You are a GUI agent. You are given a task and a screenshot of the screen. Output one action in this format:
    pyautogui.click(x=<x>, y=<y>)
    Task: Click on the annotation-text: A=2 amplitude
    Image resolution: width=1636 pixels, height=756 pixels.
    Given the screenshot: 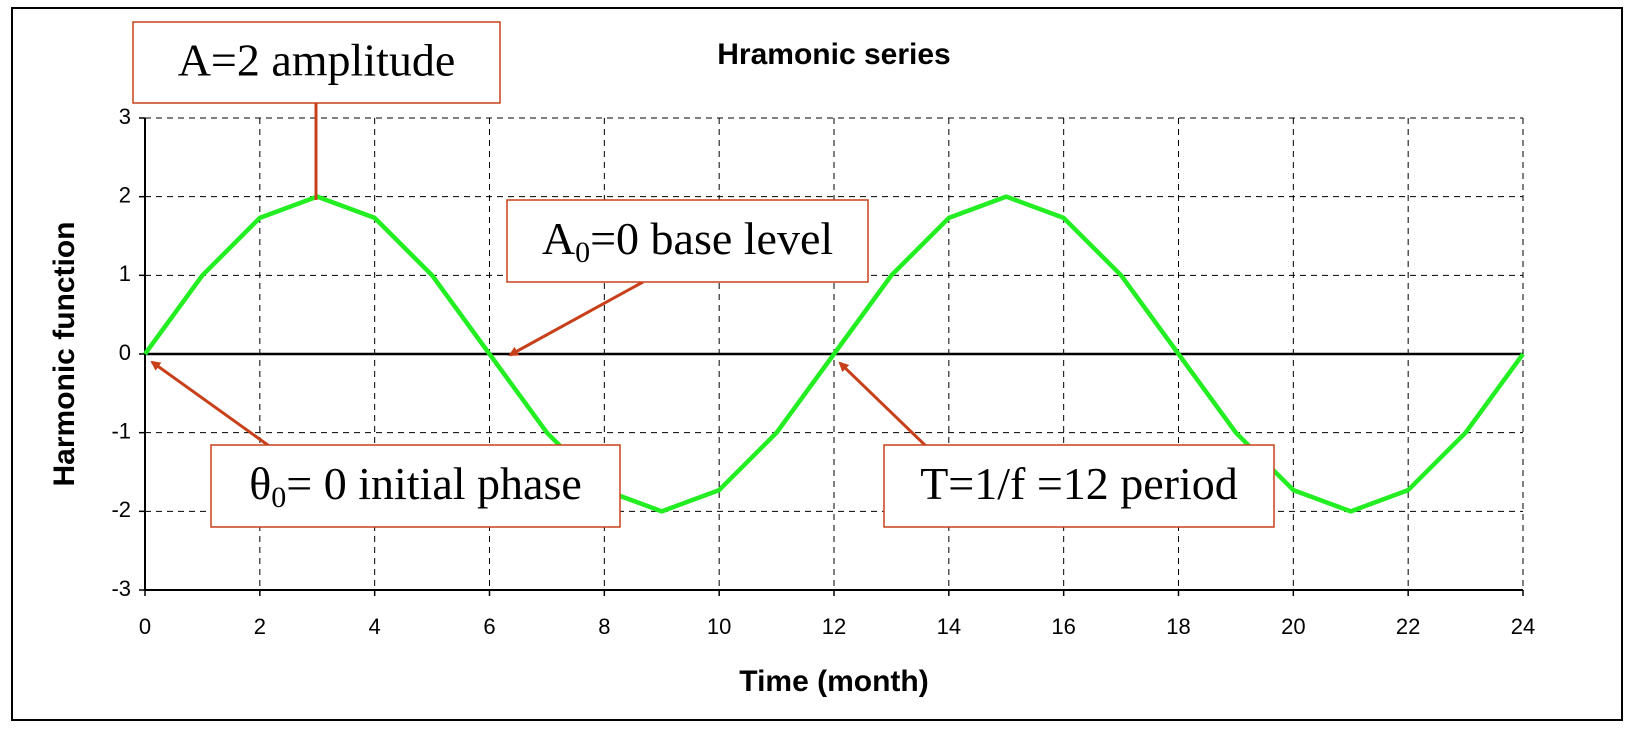 What is the action you would take?
    pyautogui.click(x=317, y=59)
    